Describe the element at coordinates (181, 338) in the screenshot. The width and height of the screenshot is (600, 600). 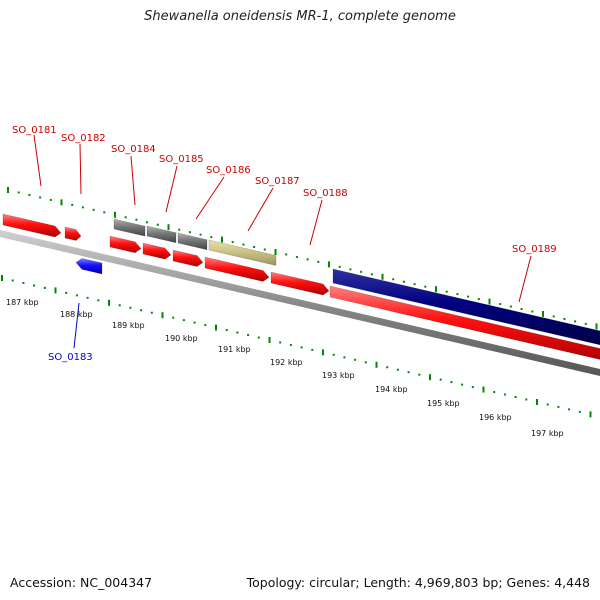
I see `kbp-tick-label: 190 kbp` at that location.